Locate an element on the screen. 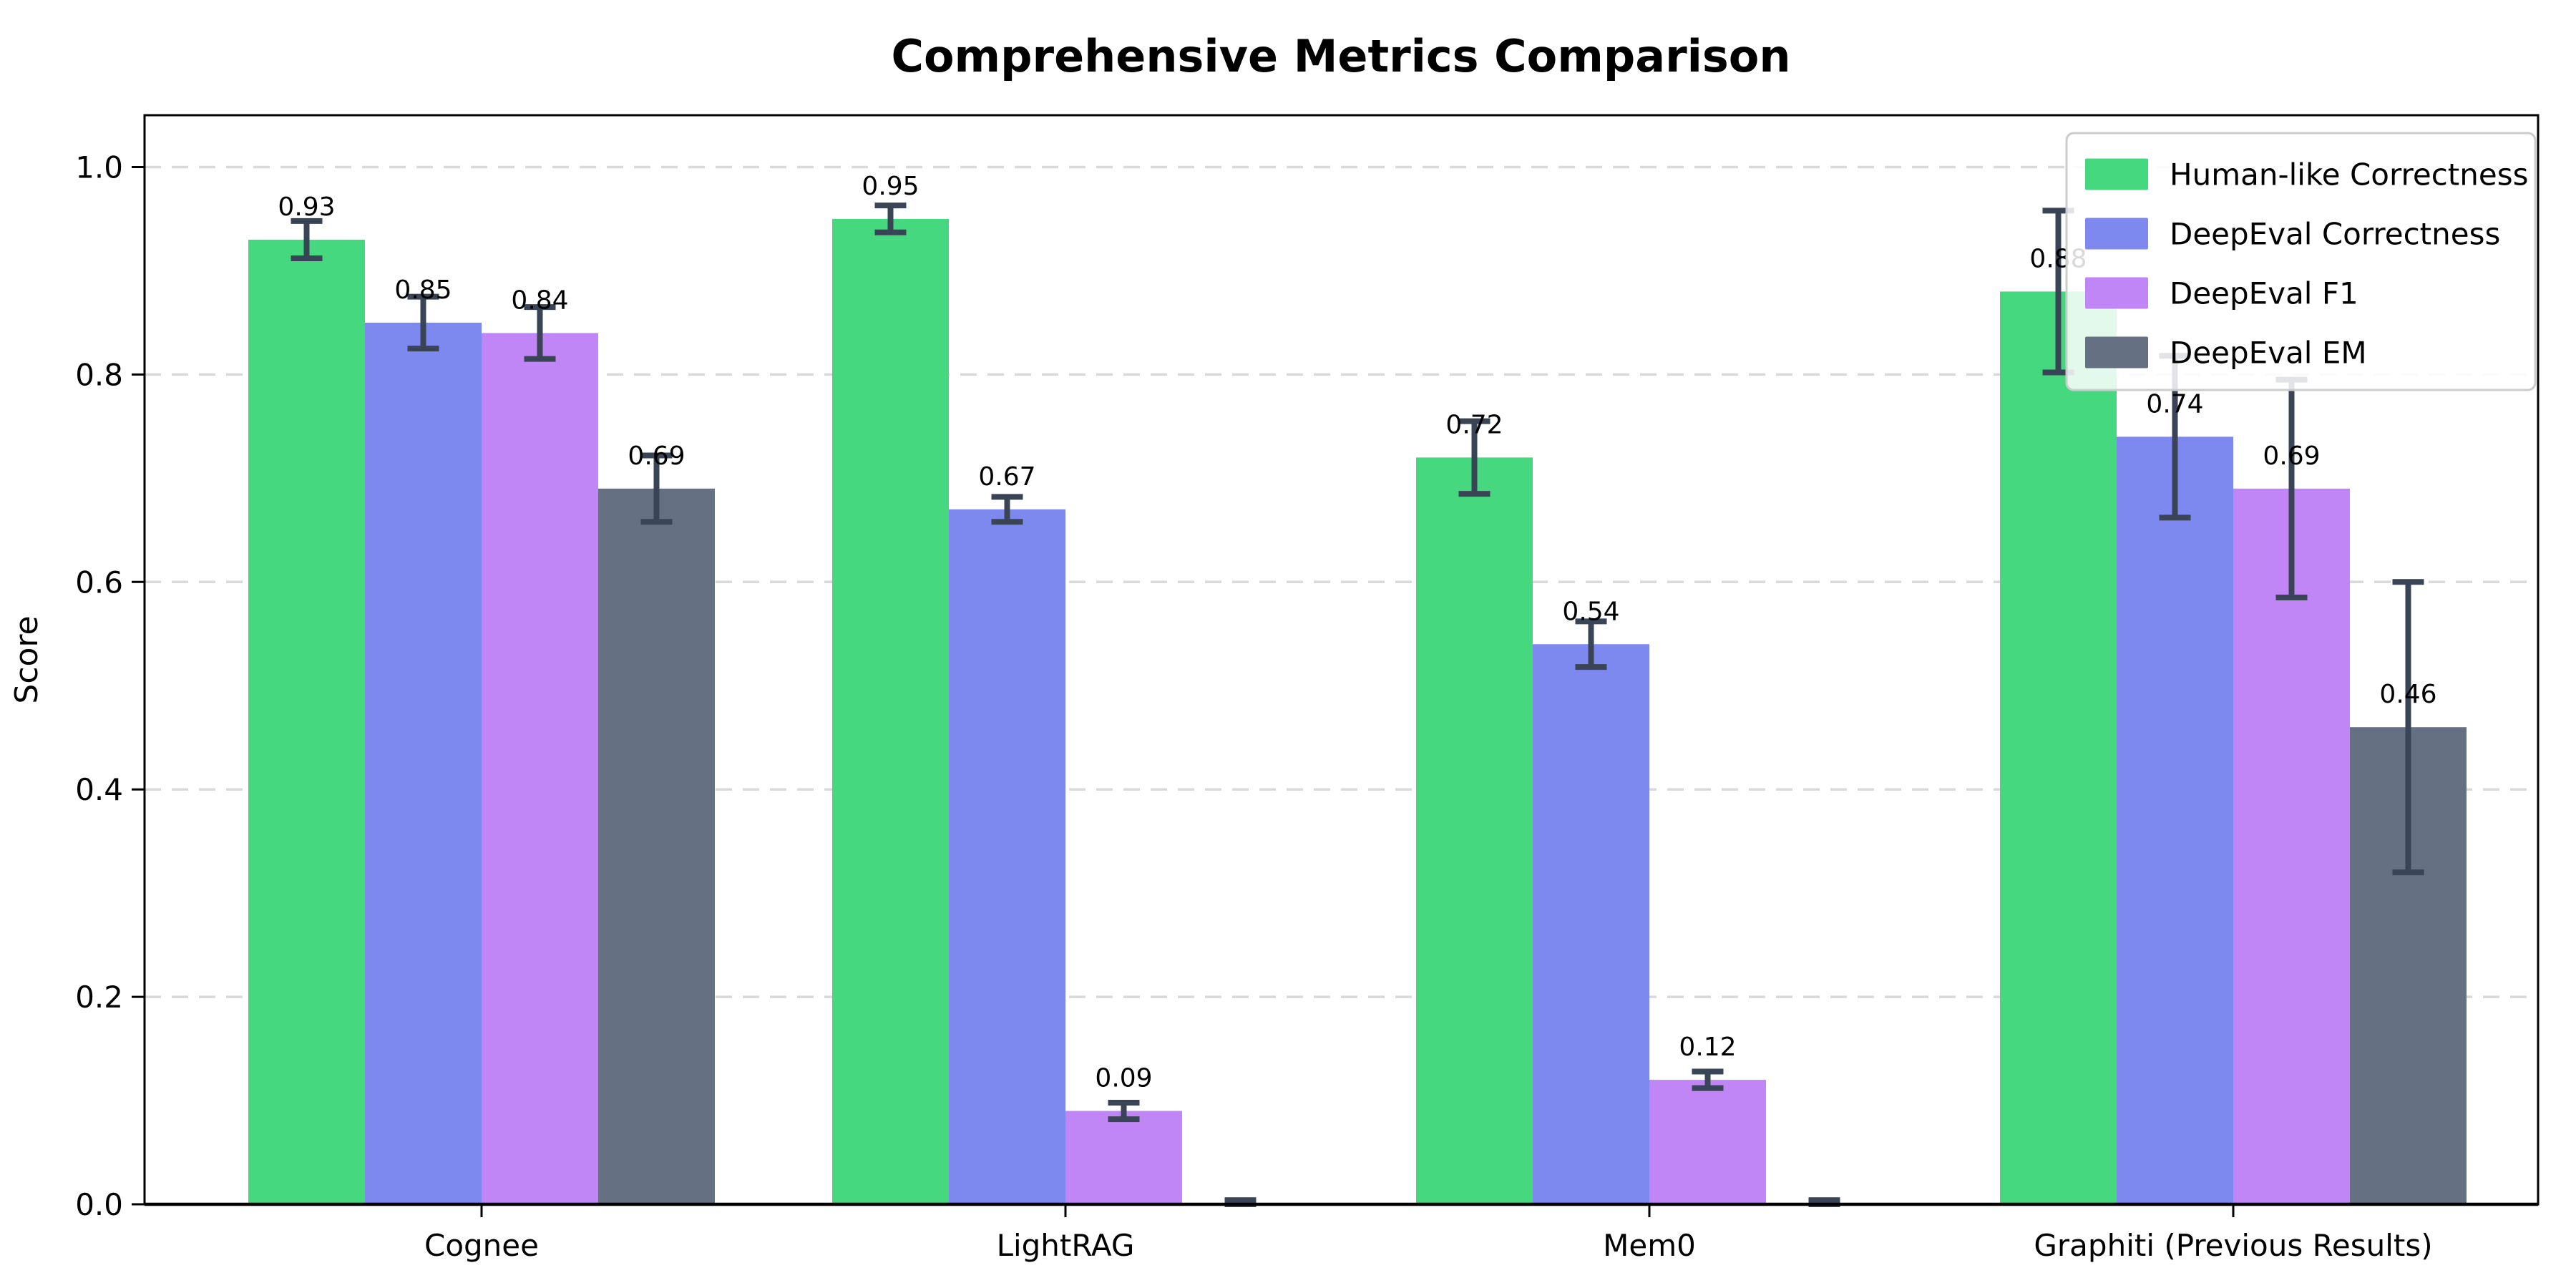  bar-value-label: 0.93 is located at coordinates (306, 207).